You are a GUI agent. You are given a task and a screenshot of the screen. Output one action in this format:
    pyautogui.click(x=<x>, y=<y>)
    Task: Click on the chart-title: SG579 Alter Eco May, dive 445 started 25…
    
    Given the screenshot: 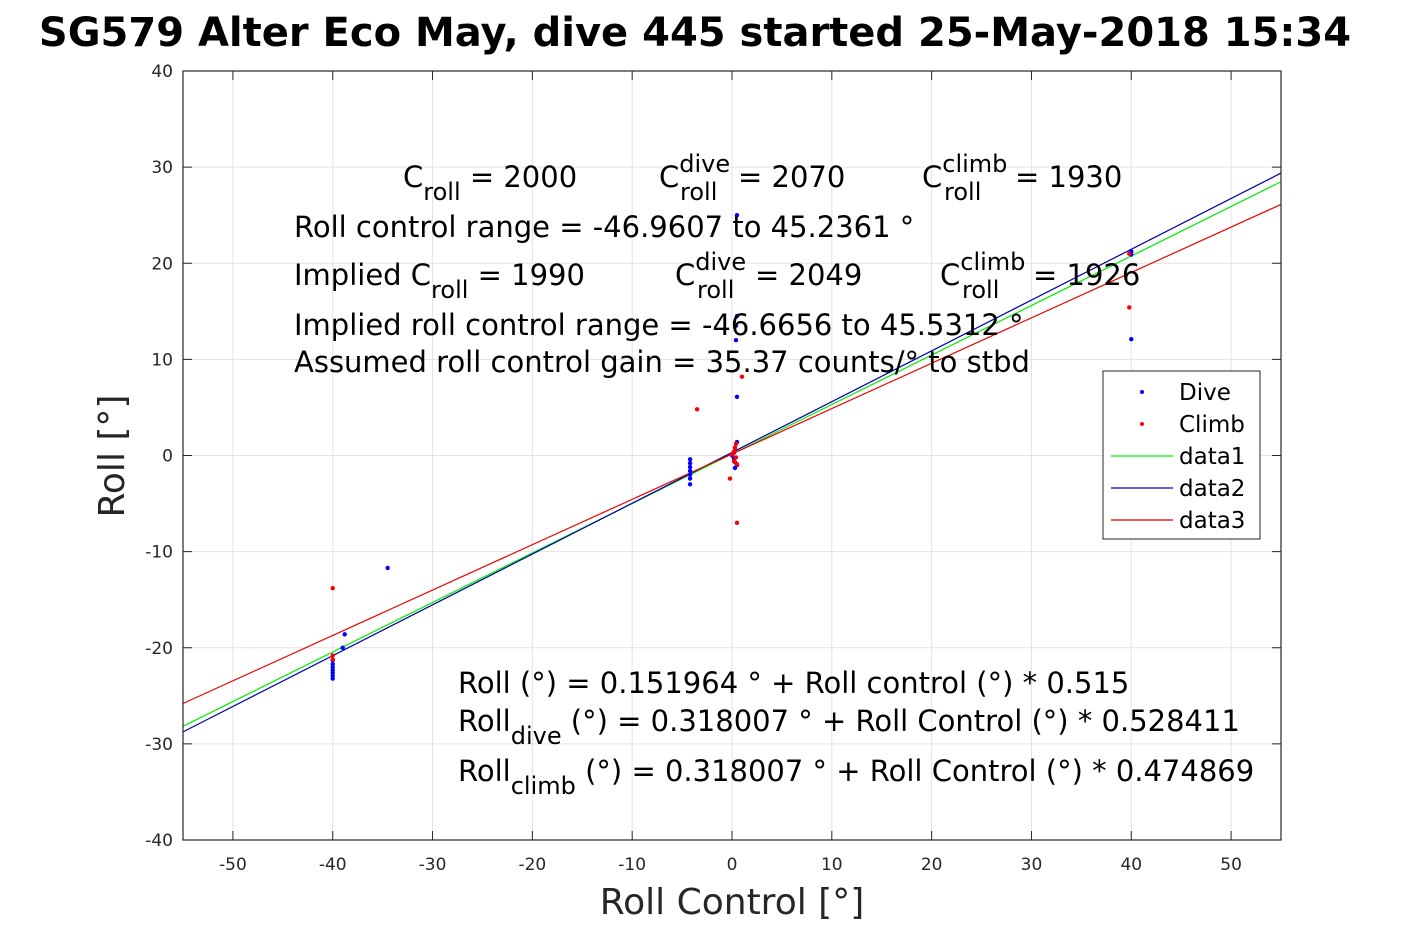 What is the action you would take?
    pyautogui.click(x=695, y=33)
    